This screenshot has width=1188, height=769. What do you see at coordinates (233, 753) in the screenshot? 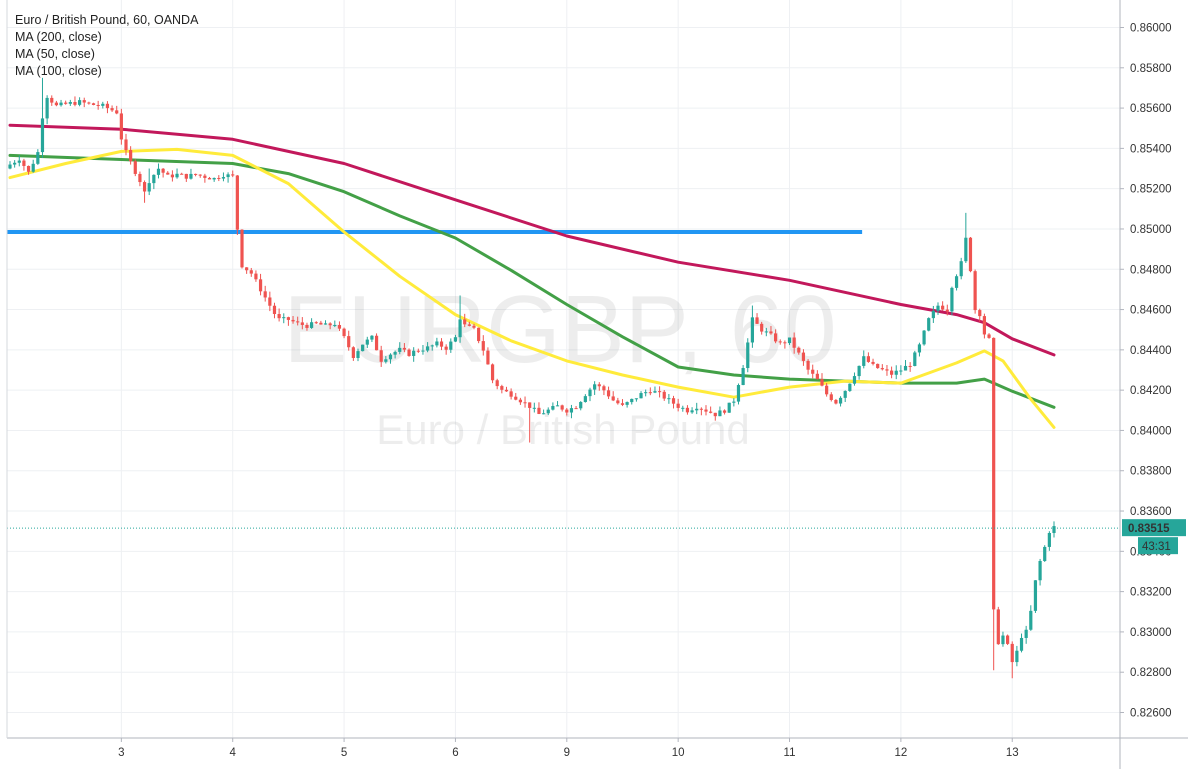
I see `x-tick-label: 4` at bounding box center [233, 753].